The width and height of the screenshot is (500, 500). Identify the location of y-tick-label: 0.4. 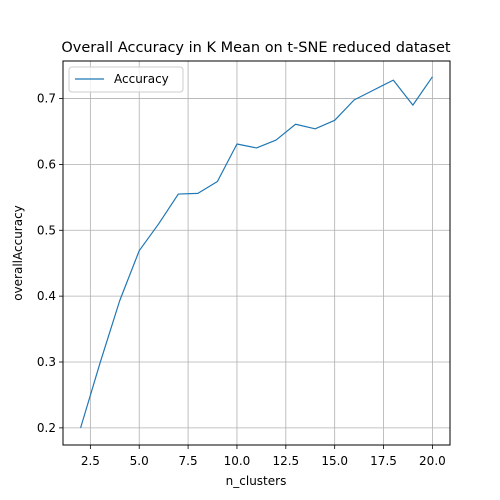
(46, 296).